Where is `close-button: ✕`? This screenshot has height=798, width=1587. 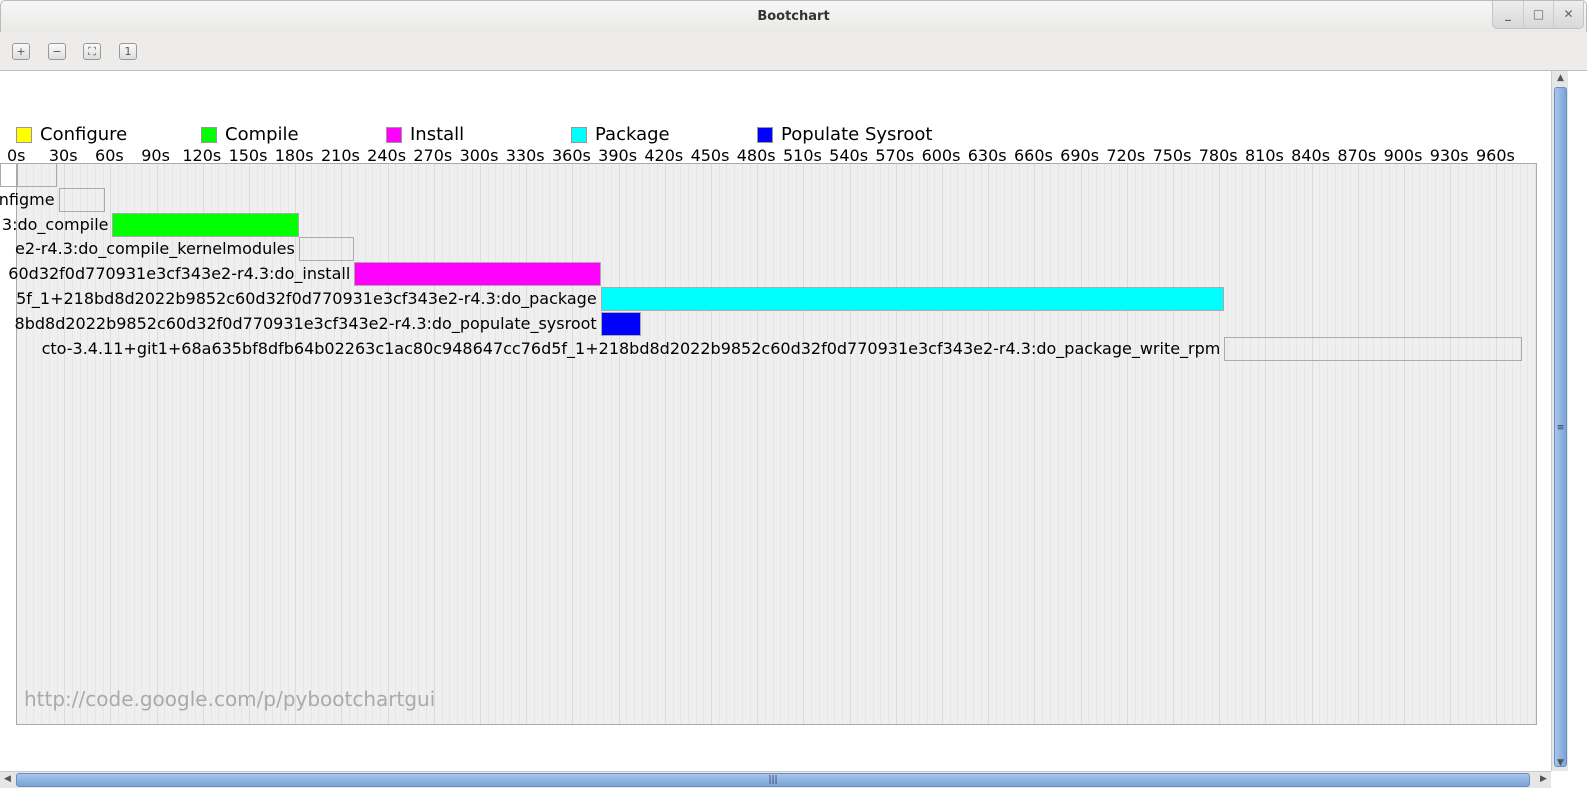 close-button: ✕ is located at coordinates (1568, 14).